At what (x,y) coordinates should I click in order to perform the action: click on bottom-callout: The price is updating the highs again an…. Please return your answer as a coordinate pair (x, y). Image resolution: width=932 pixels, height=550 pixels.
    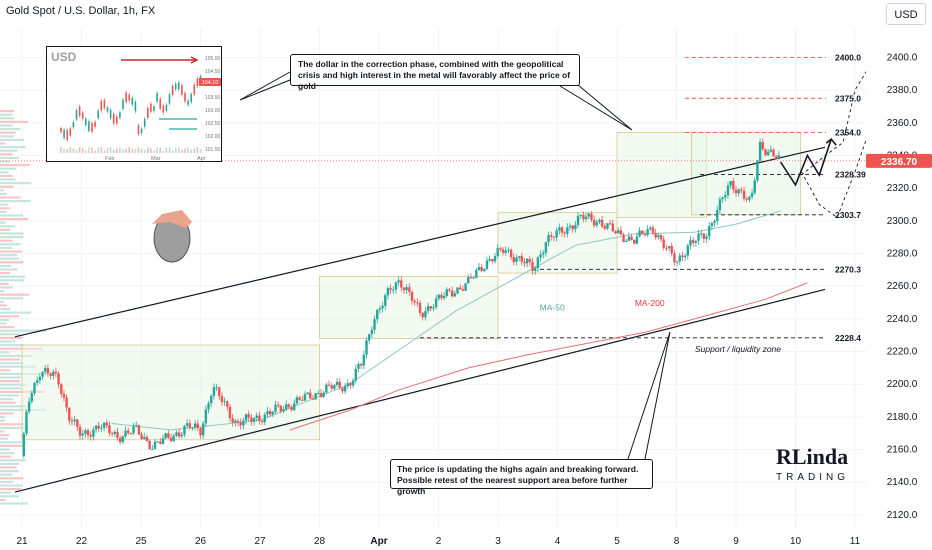
    Looking at the image, I should click on (521, 477).